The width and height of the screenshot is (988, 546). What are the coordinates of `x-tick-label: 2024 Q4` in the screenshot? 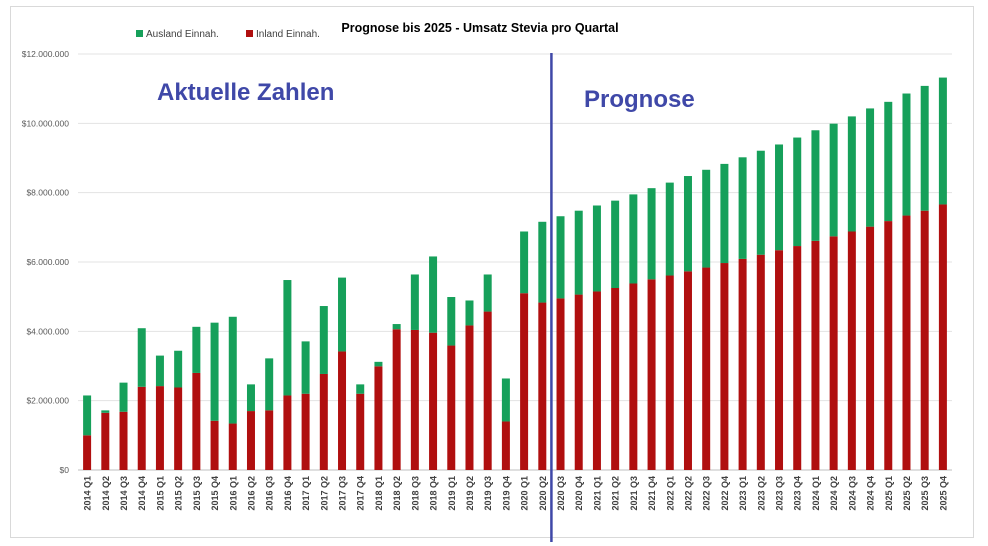 It's located at (871, 493).